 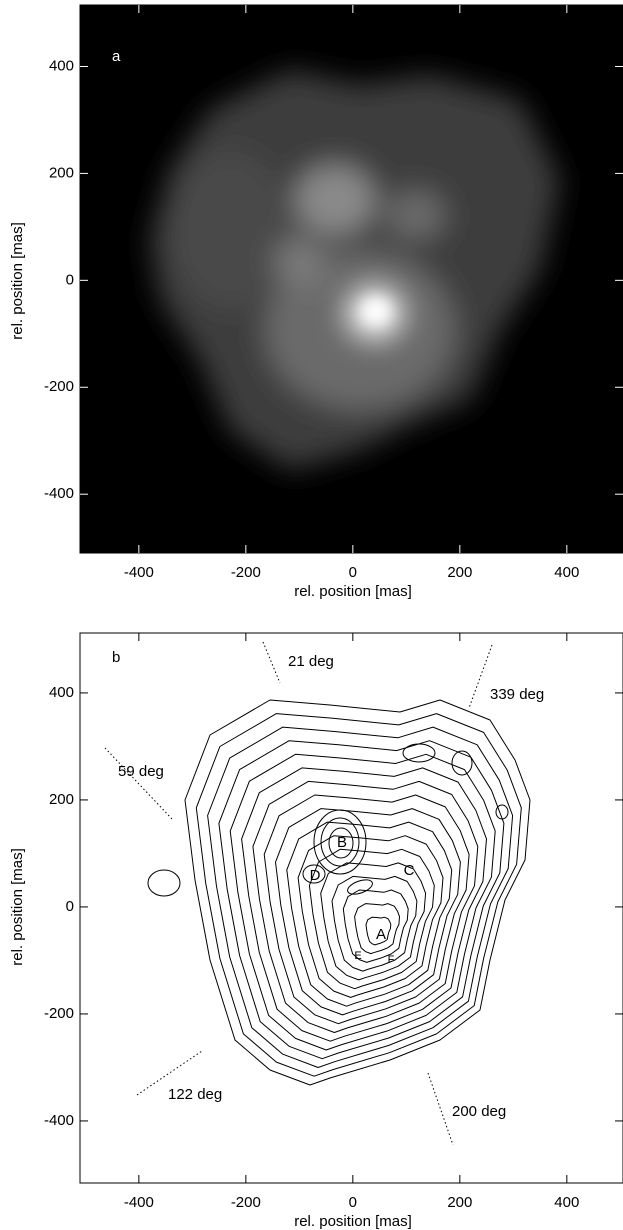 What do you see at coordinates (409, 870) in the screenshot?
I see `component-label: C` at bounding box center [409, 870].